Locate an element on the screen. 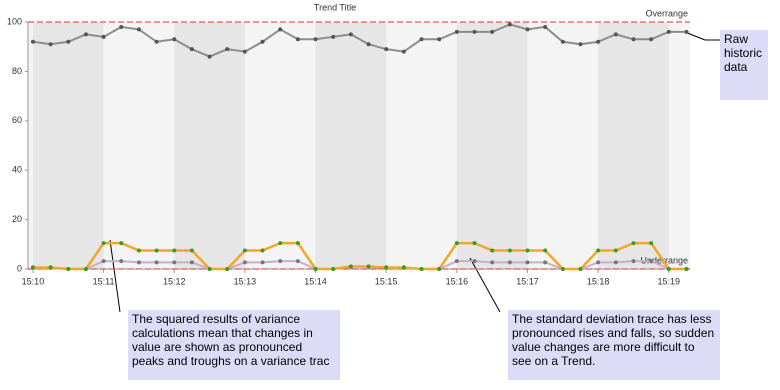 The image size is (780, 390). x-tick-label: 15:18 is located at coordinates (598, 281).